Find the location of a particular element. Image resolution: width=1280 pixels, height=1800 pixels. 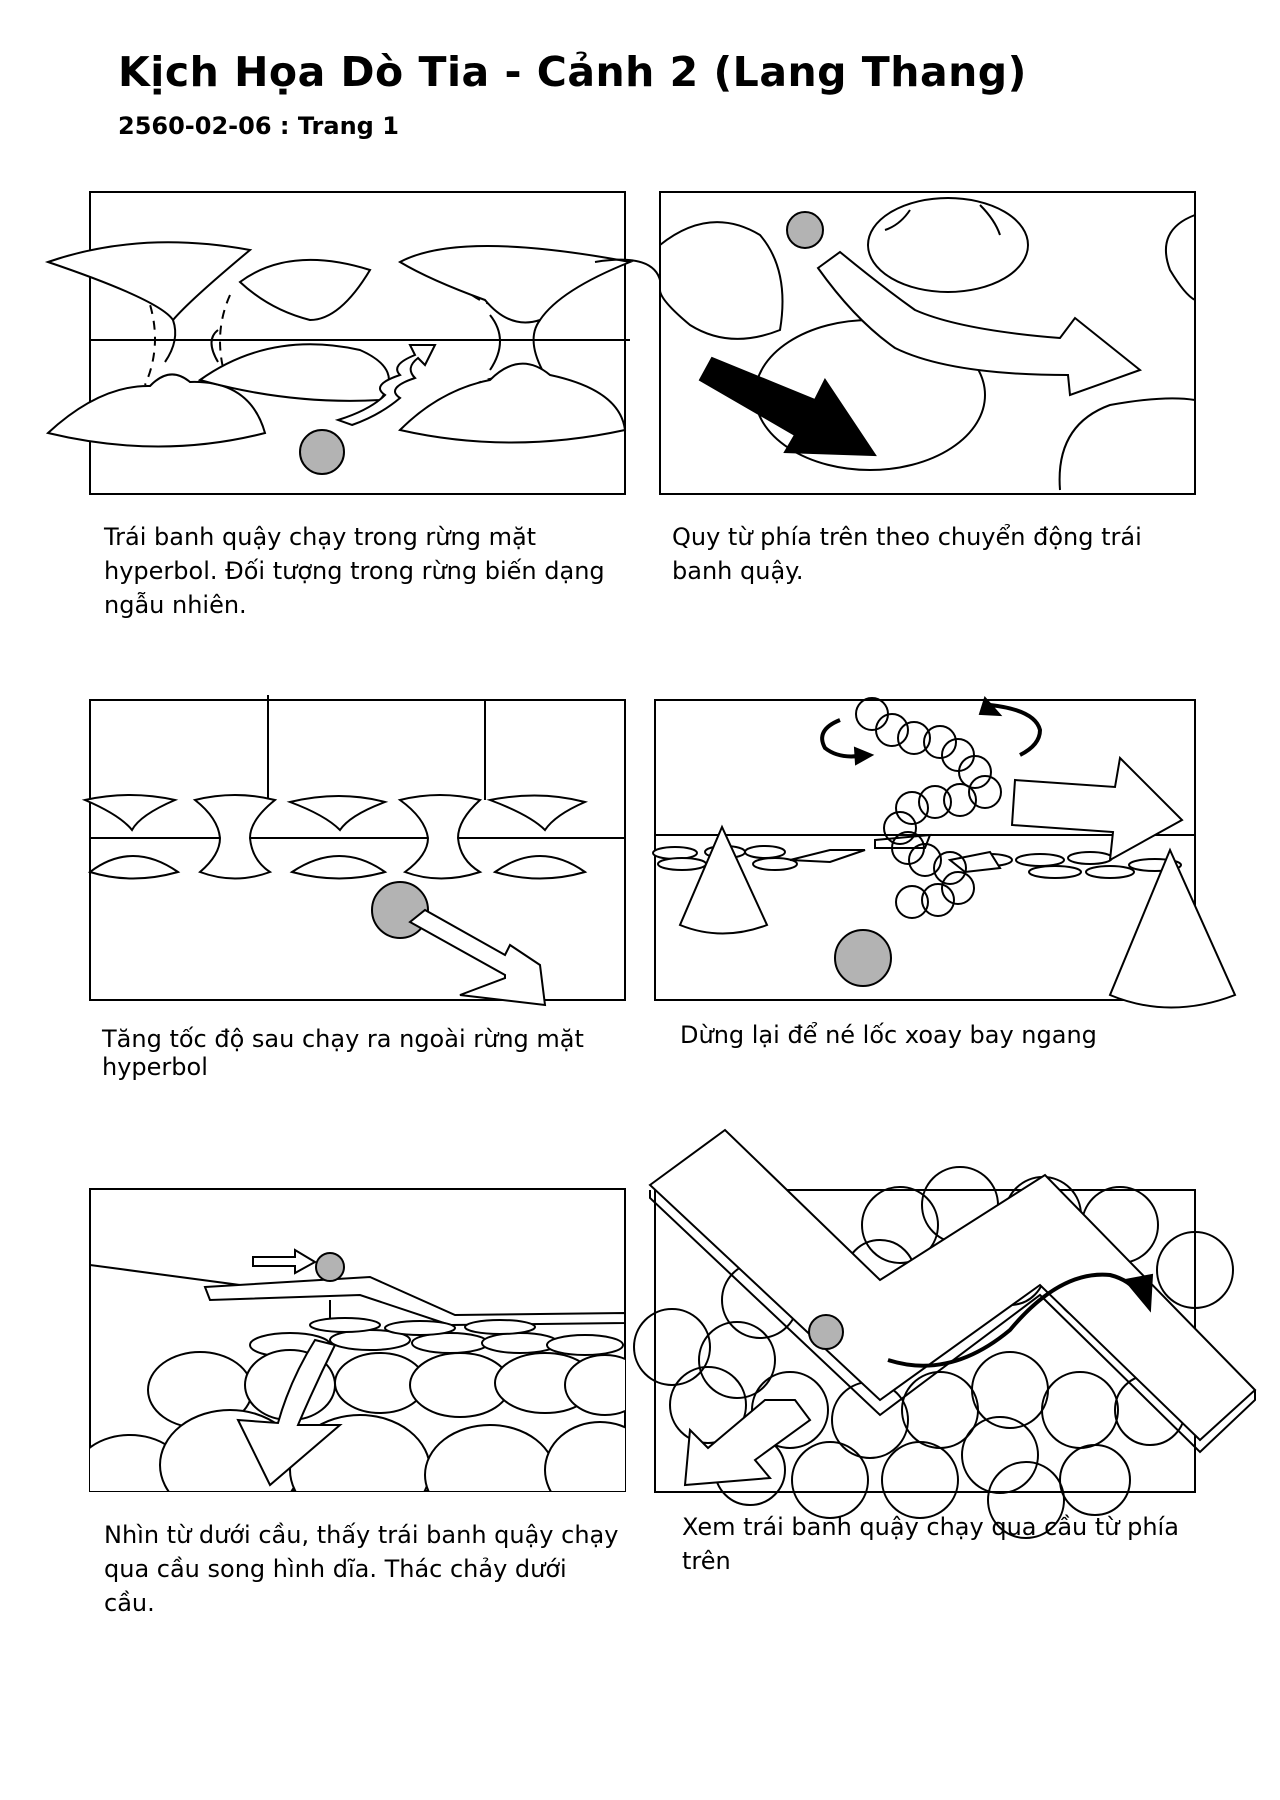

page-subtitle: 2560-02-06 : Trang 1 is located at coordinates (258, 126).